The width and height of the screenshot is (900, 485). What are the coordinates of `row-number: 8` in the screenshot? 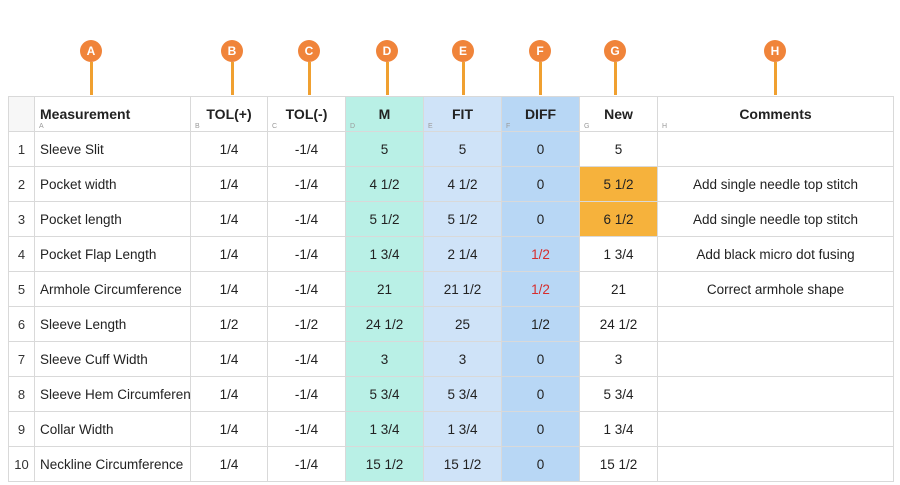 It's located at (21, 394).